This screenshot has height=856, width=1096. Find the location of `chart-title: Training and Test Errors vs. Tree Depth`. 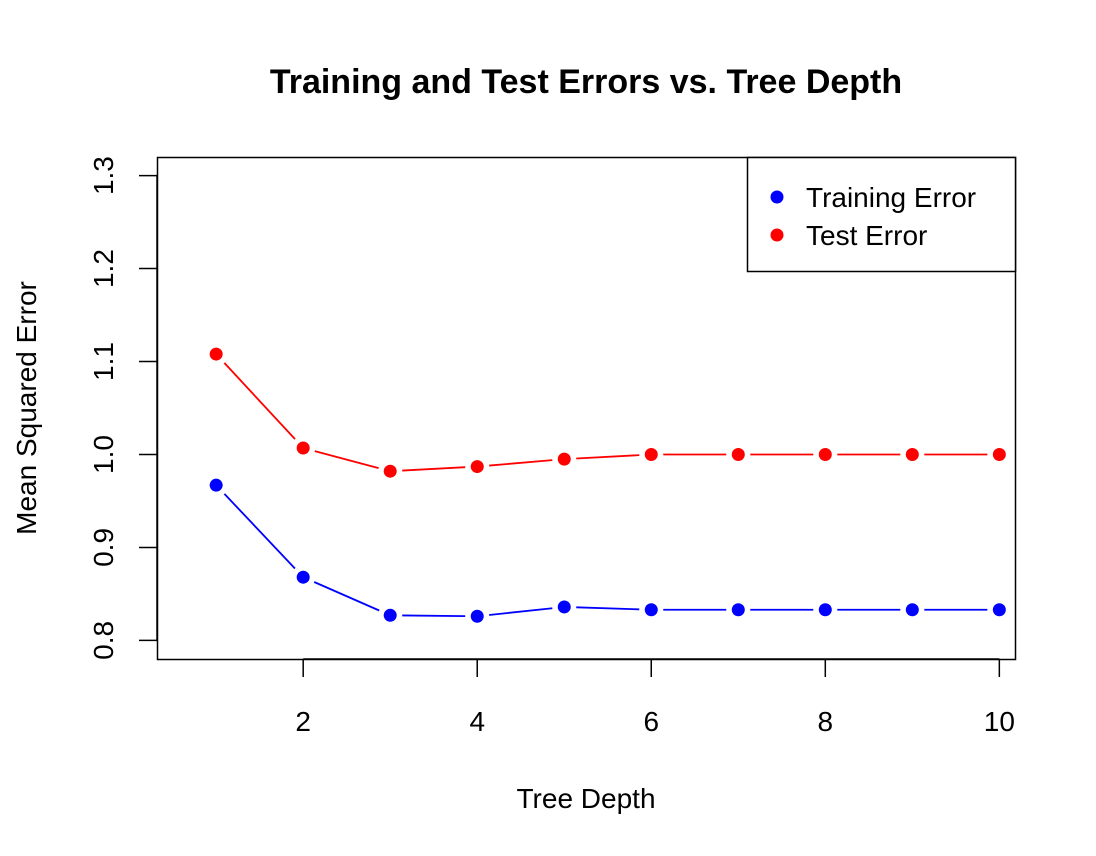

chart-title: Training and Test Errors vs. Tree Depth is located at coordinates (586, 82).